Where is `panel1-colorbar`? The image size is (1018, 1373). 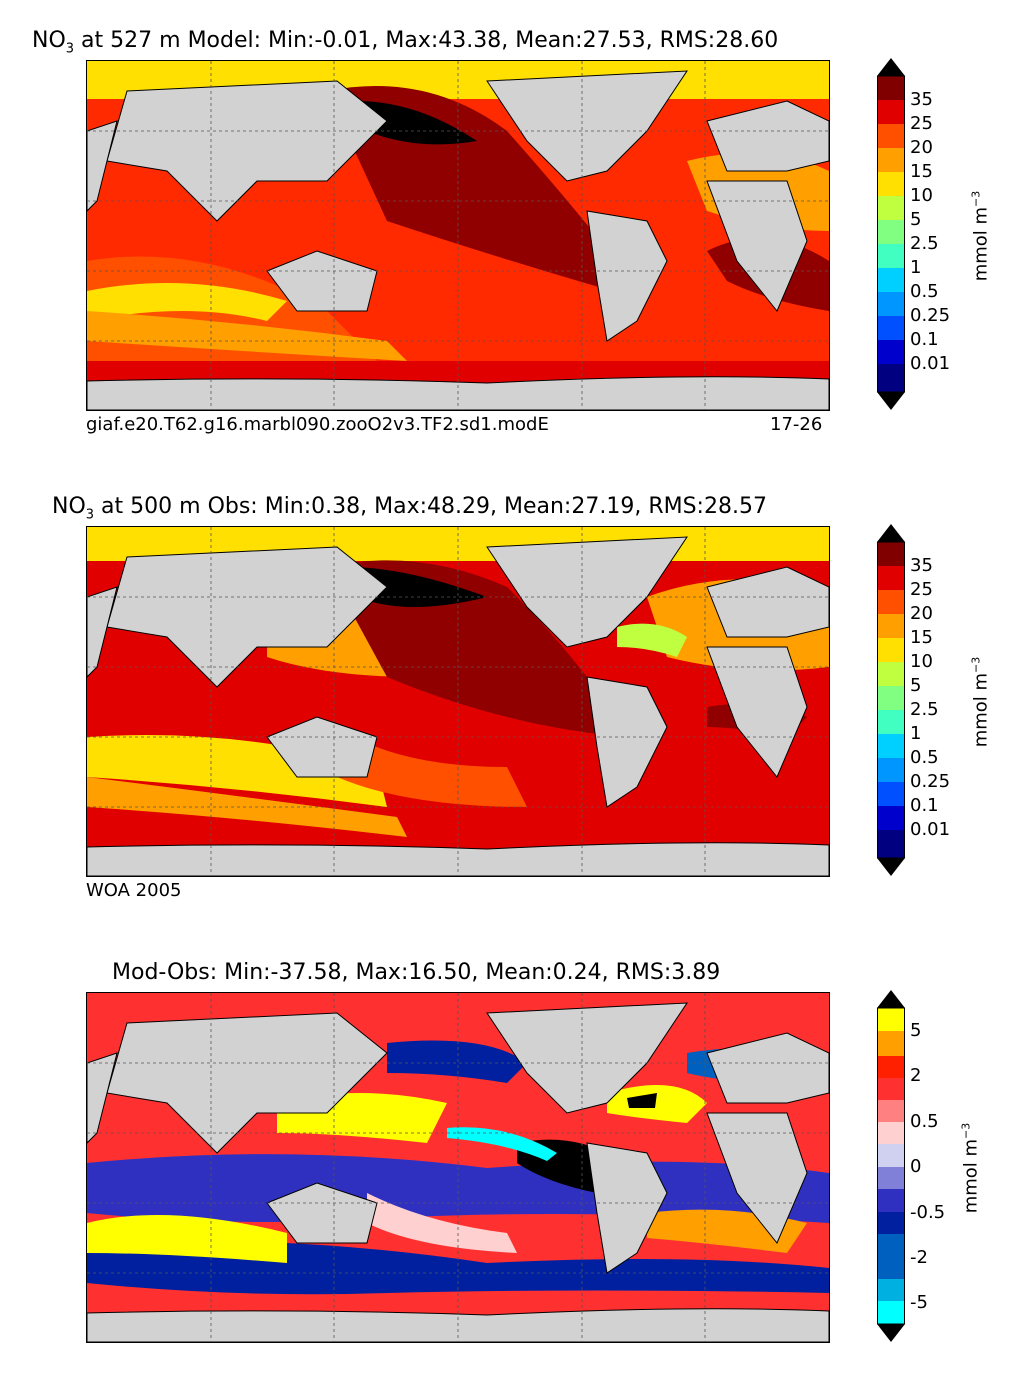 panel1-colorbar is located at coordinates (891, 234).